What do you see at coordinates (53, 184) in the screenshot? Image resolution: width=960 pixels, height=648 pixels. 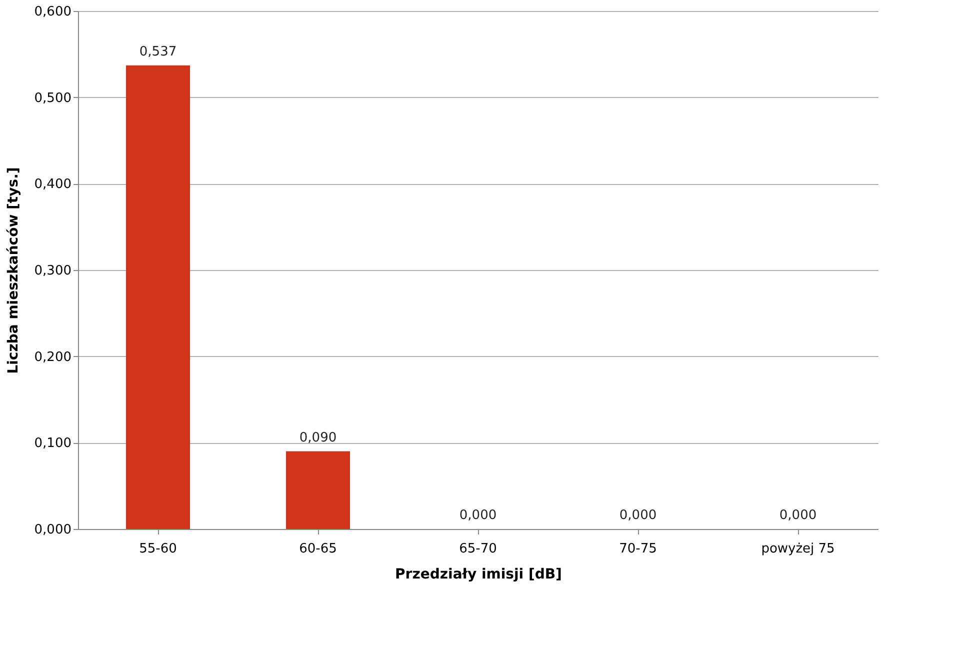 I see `y-tick-label: 0,400` at bounding box center [53, 184].